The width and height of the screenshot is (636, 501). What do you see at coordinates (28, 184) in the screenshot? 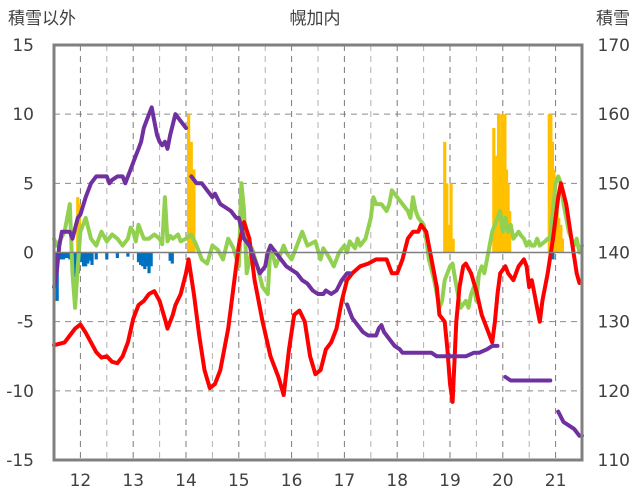
I see `left-tick-label: 5` at bounding box center [28, 184].